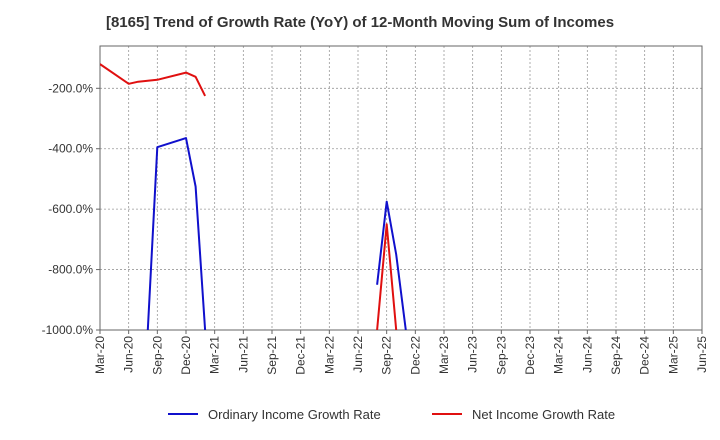  Describe the element at coordinates (645, 355) in the screenshot. I see `x-tick-label: Dec-24` at that location.